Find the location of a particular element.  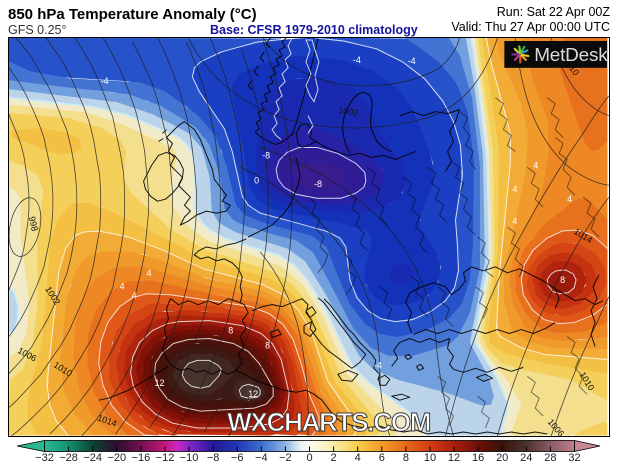

svg-text: 0 is located at coordinates (256, 180).